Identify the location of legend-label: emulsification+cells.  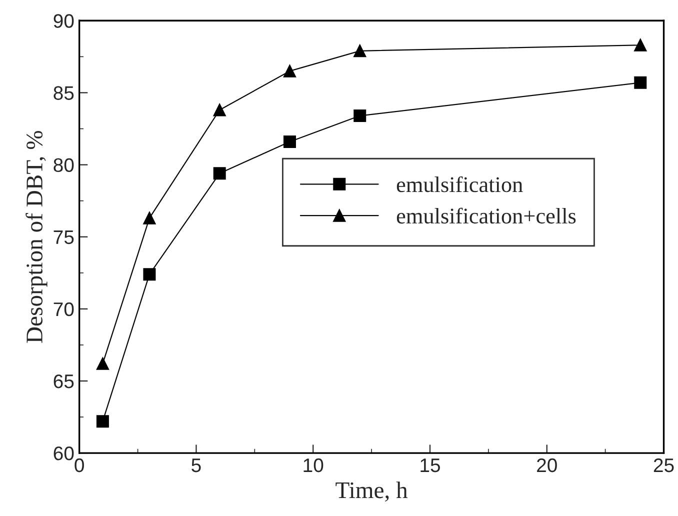
(486, 216).